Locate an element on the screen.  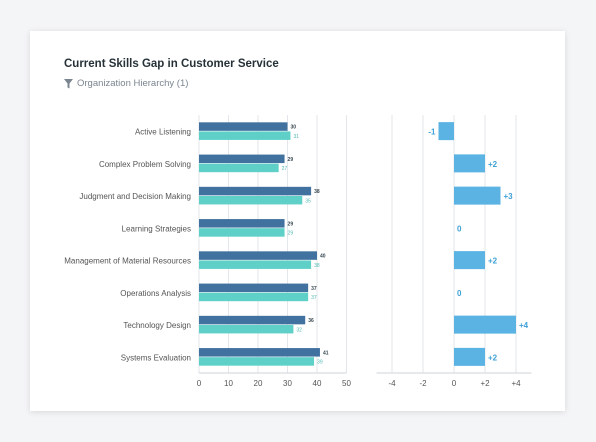
category-label: Operations Analysis is located at coordinates (155, 293).